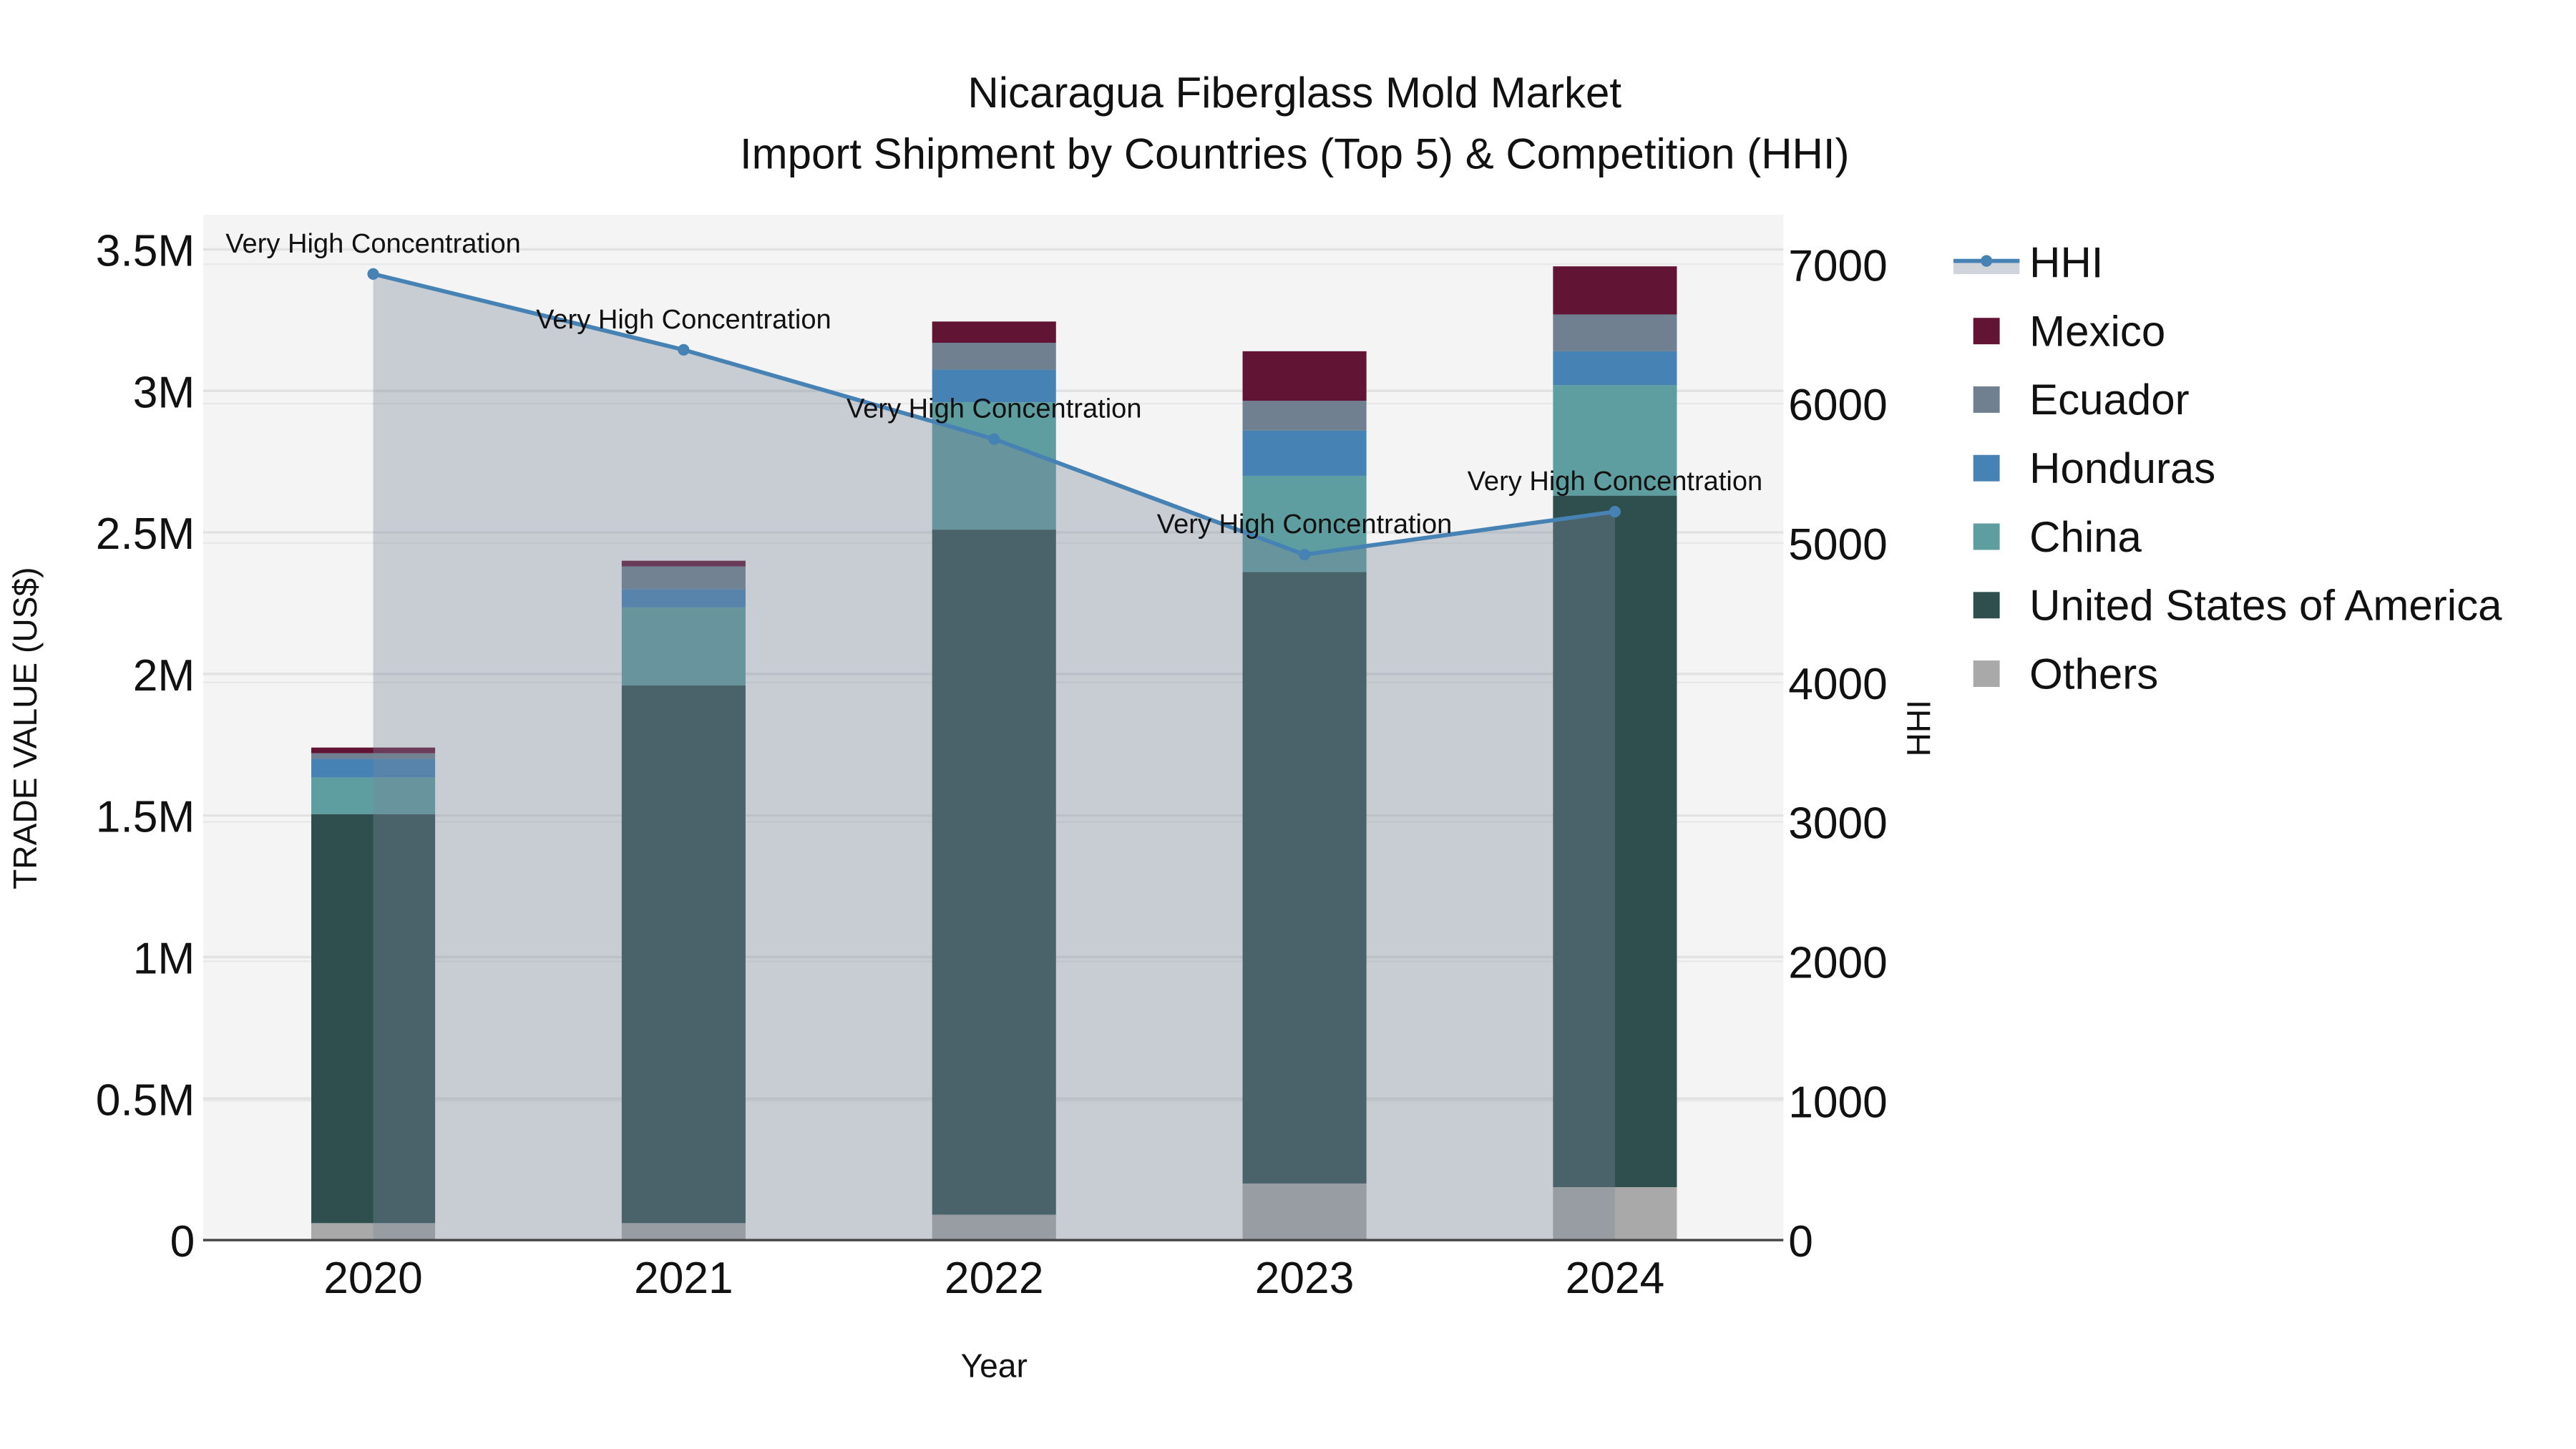  What do you see at coordinates (994, 1366) in the screenshot?
I see `x-axis-title: Year` at bounding box center [994, 1366].